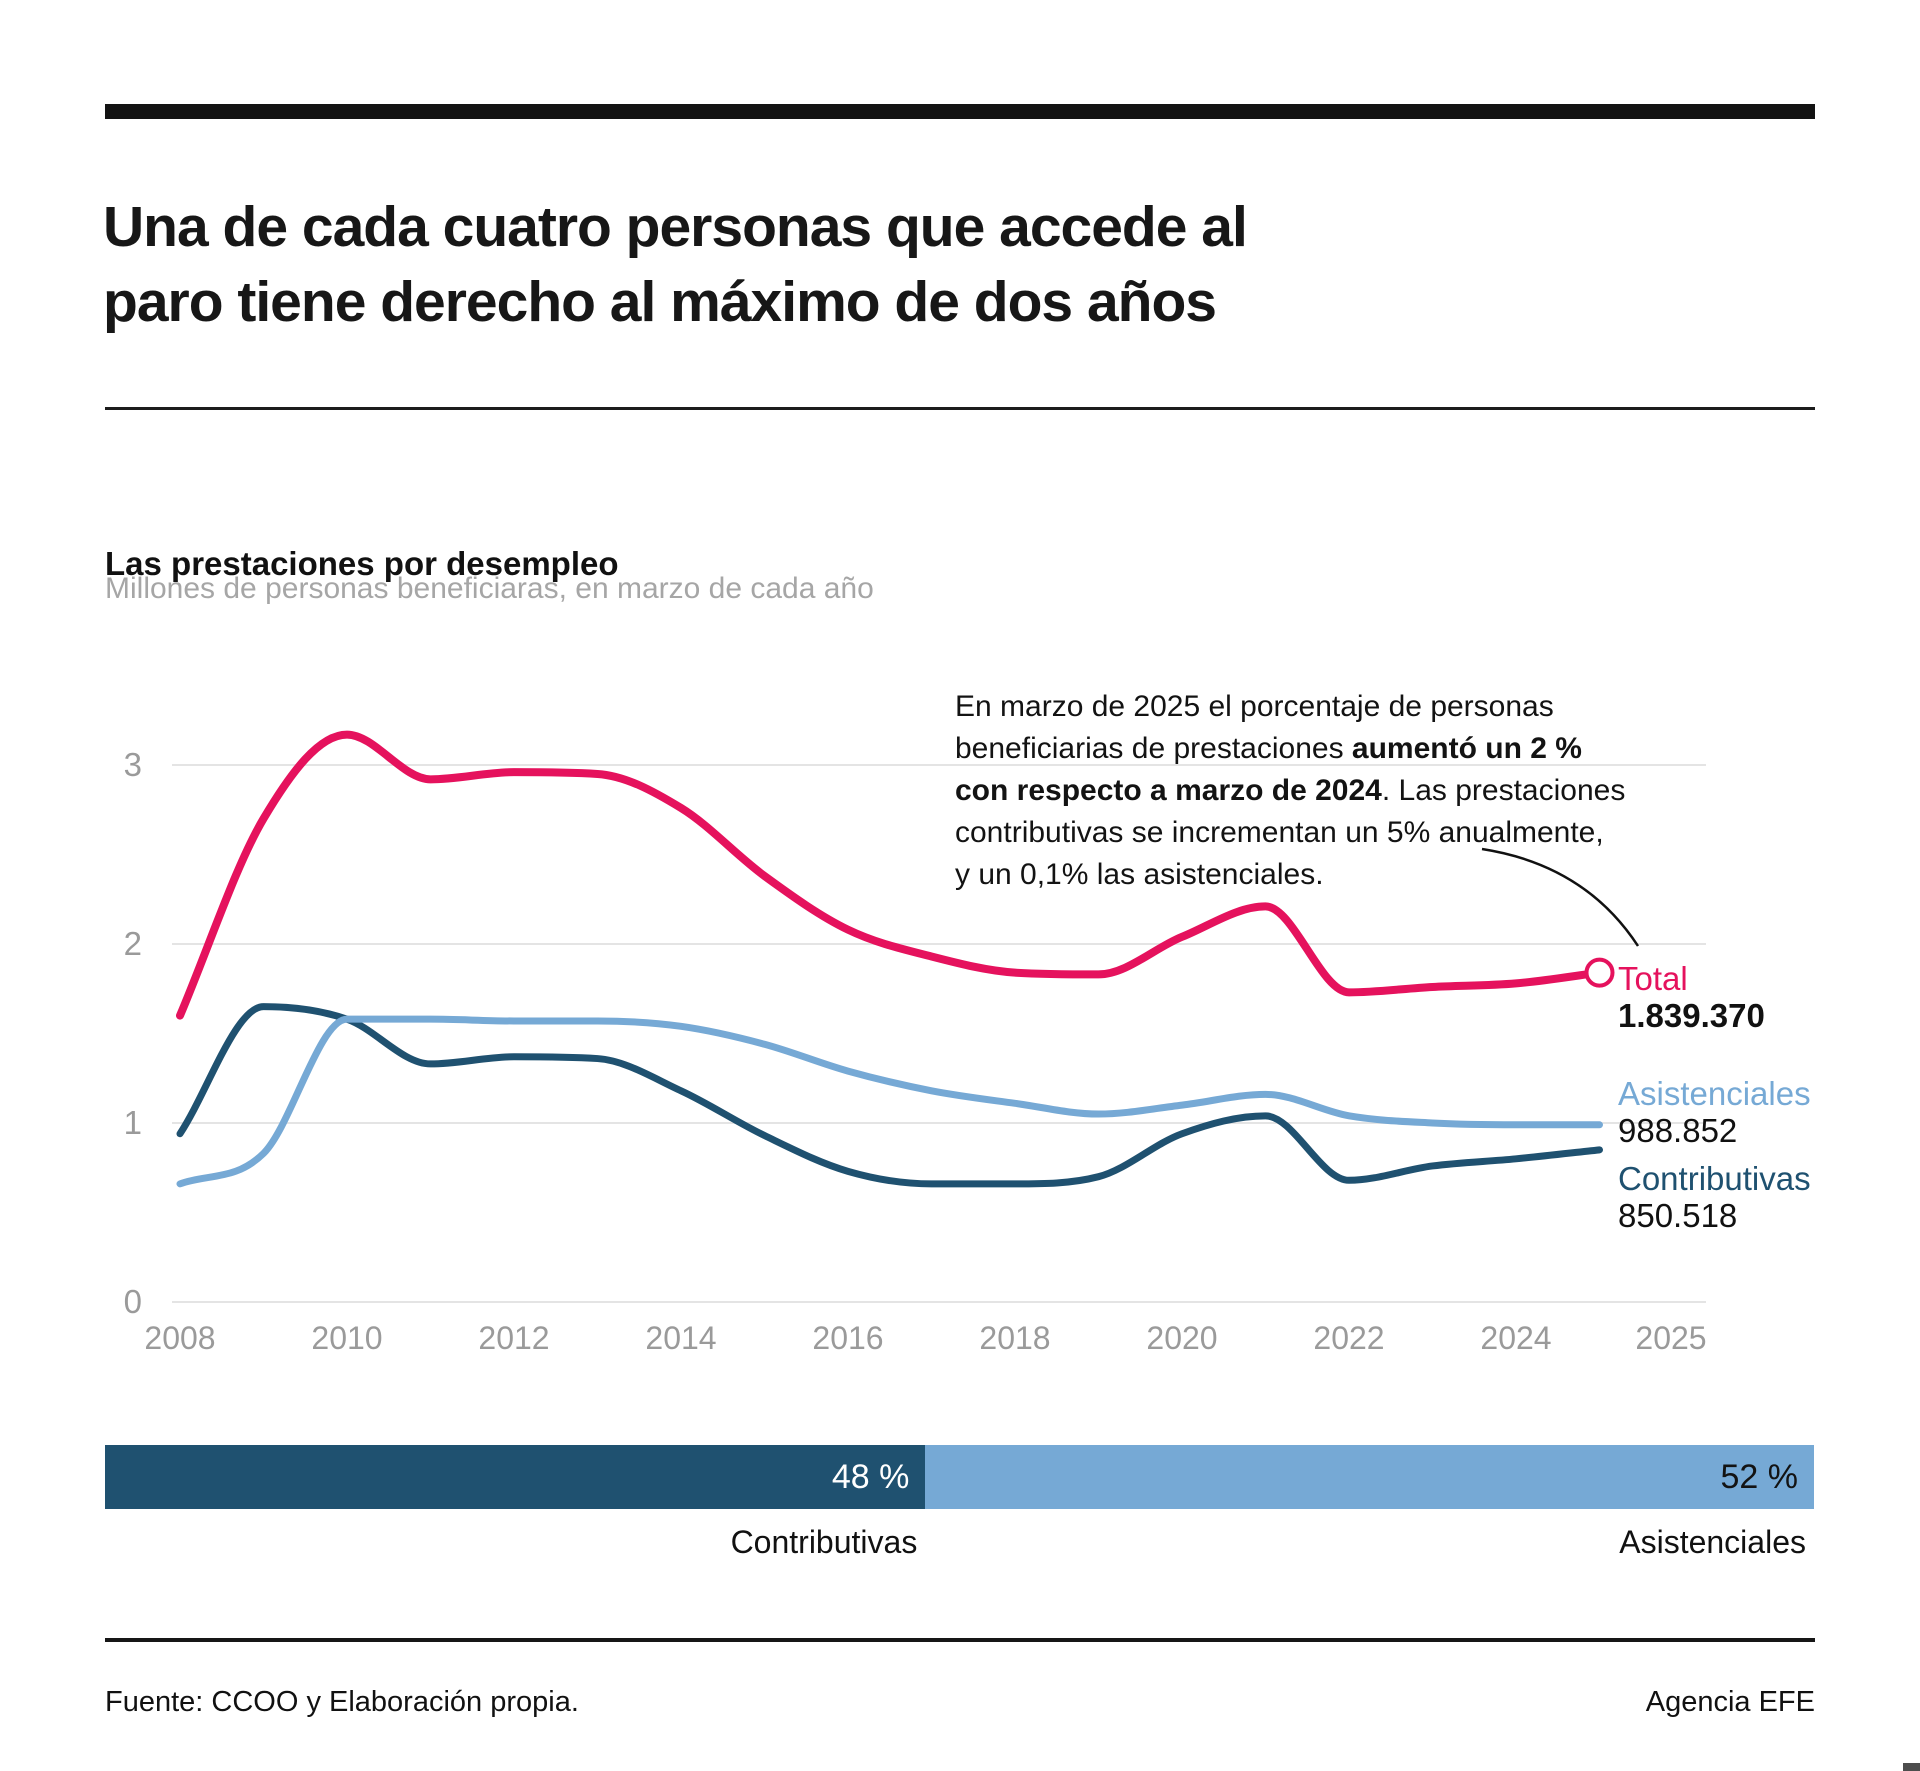 The height and width of the screenshot is (1771, 1920). Describe the element at coordinates (889, 1101) in the screenshot. I see `series-line-asistenciales` at that location.